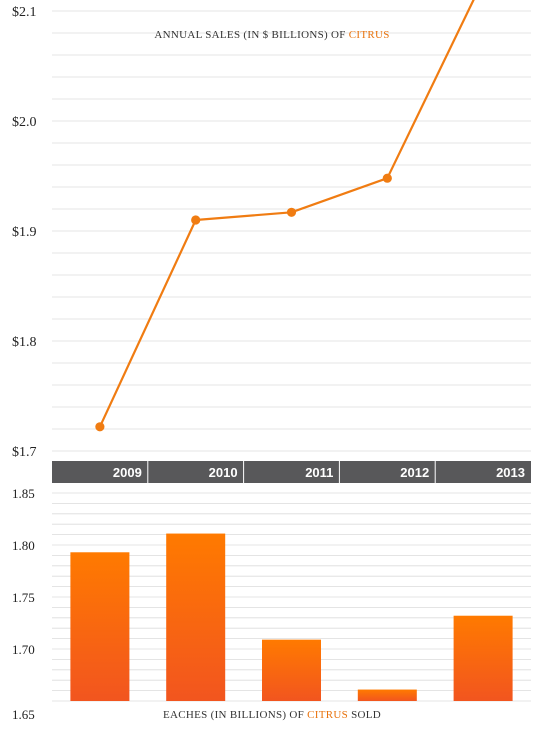 The width and height of the screenshot is (545, 749). What do you see at coordinates (387, 695) in the screenshot?
I see `bar-2012` at bounding box center [387, 695].